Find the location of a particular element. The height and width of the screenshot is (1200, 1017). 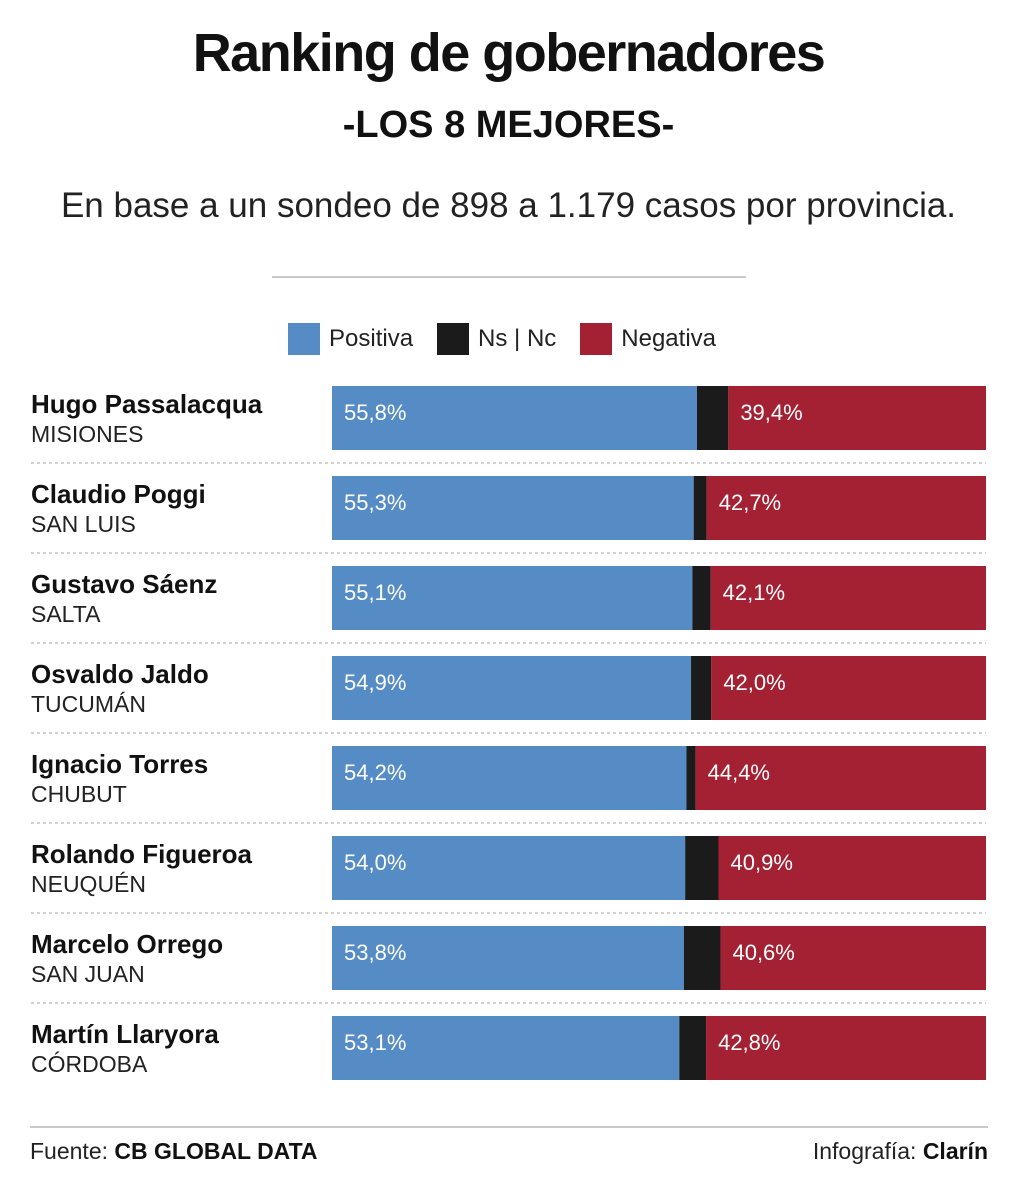

governor-name: Gustavo Sáenz is located at coordinates (124, 584).